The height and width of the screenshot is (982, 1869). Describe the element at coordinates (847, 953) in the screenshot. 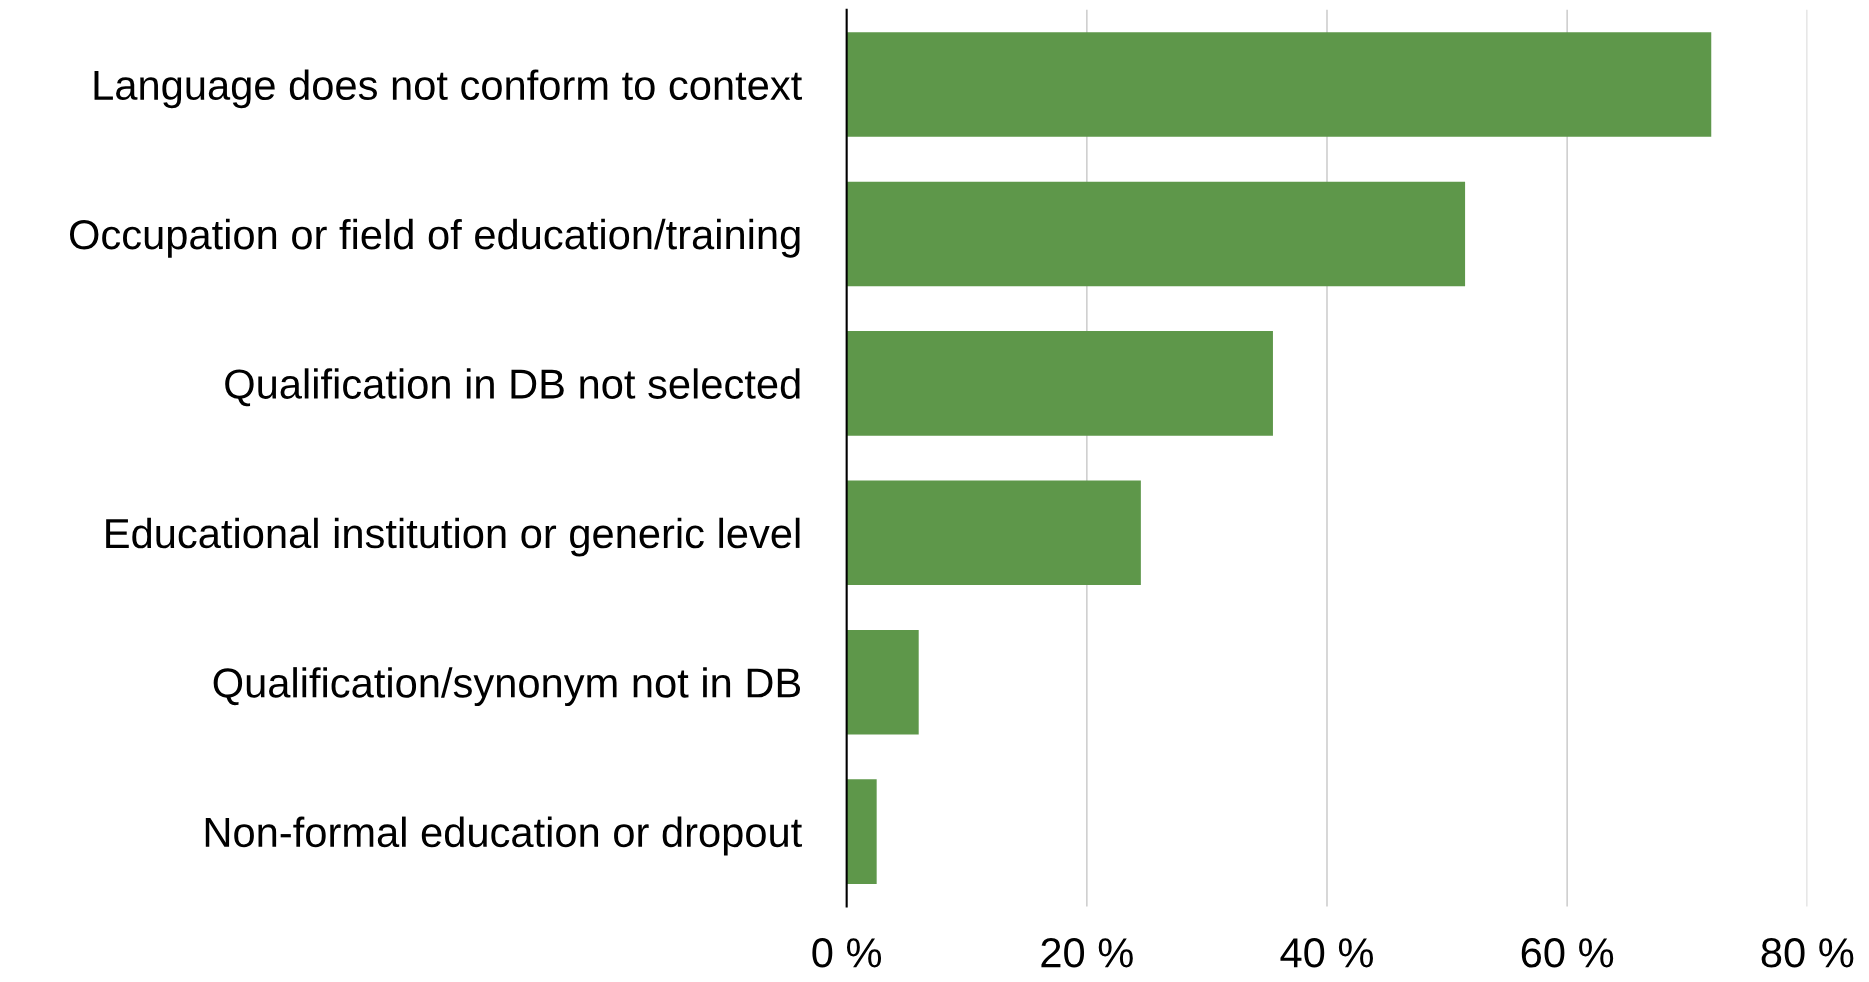

I see `x-tick-label: 0 %` at that location.